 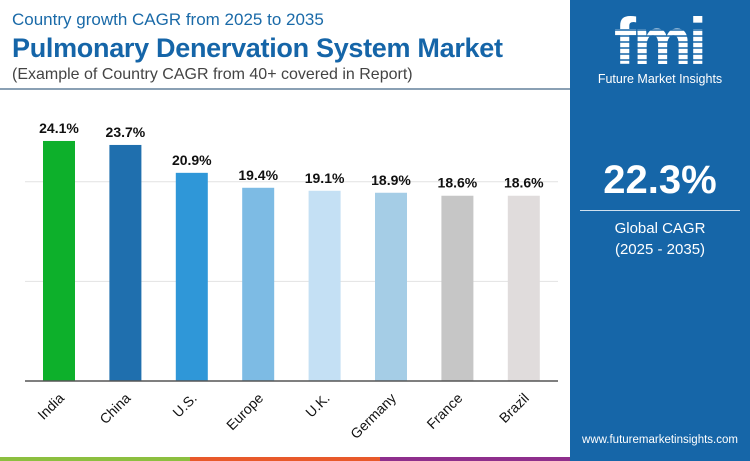 What do you see at coordinates (660, 249) in the screenshot?
I see `global-cagr-period: (2025 - 2035)` at bounding box center [660, 249].